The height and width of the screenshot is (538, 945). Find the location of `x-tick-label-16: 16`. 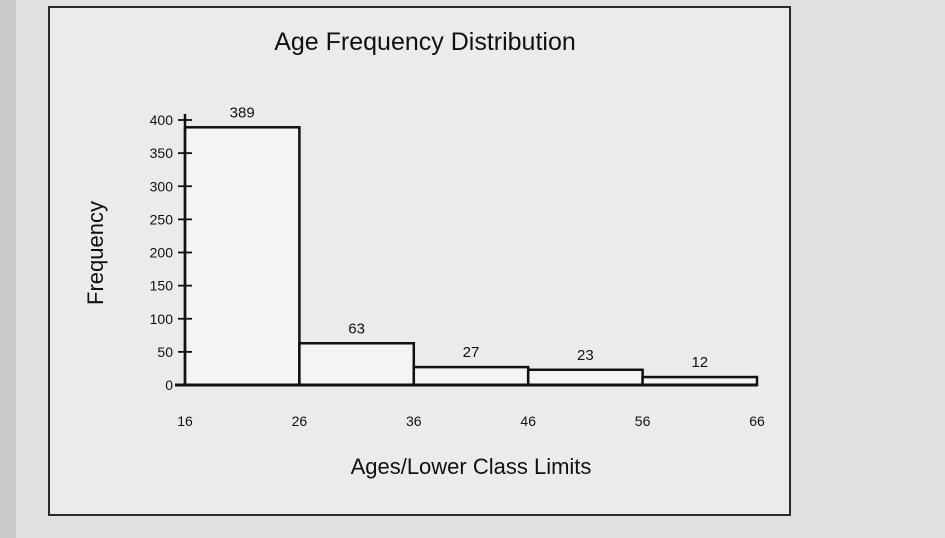

x-tick-label-16: 16 is located at coordinates (185, 421).